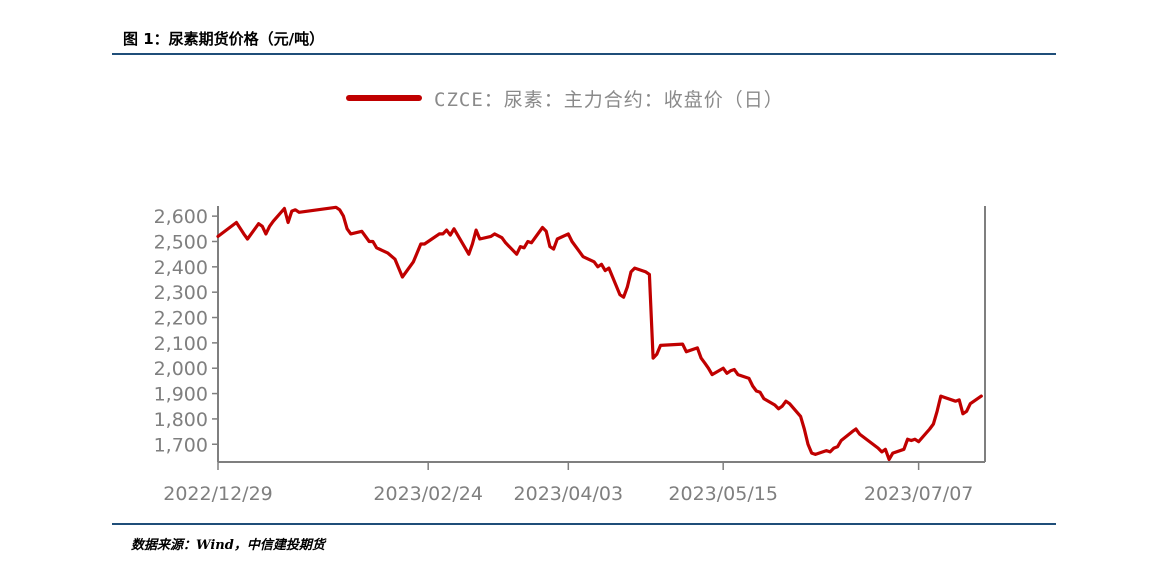  What do you see at coordinates (919, 494) in the screenshot?
I see `x-tick-label: 2023/07/07` at bounding box center [919, 494].